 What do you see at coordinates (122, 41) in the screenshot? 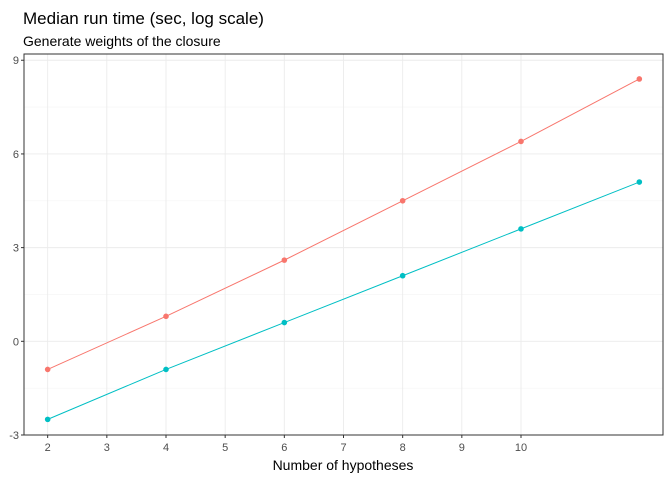
I see `chart-subtitle: Generate weights of the closure` at bounding box center [122, 41].